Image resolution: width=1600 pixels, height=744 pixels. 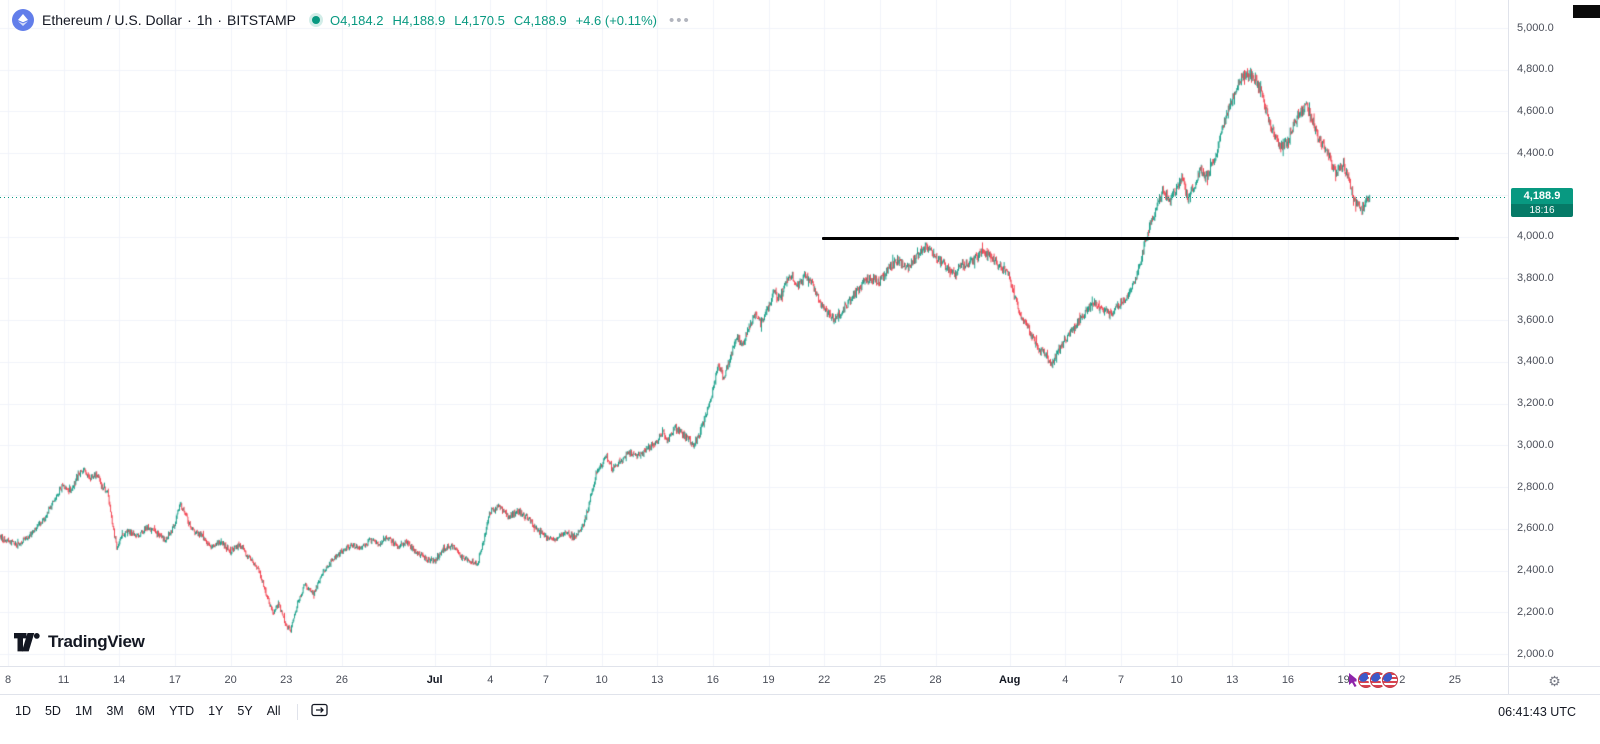 What do you see at coordinates (23, 711) in the screenshot?
I see `range-button-1d: 1D` at bounding box center [23, 711].